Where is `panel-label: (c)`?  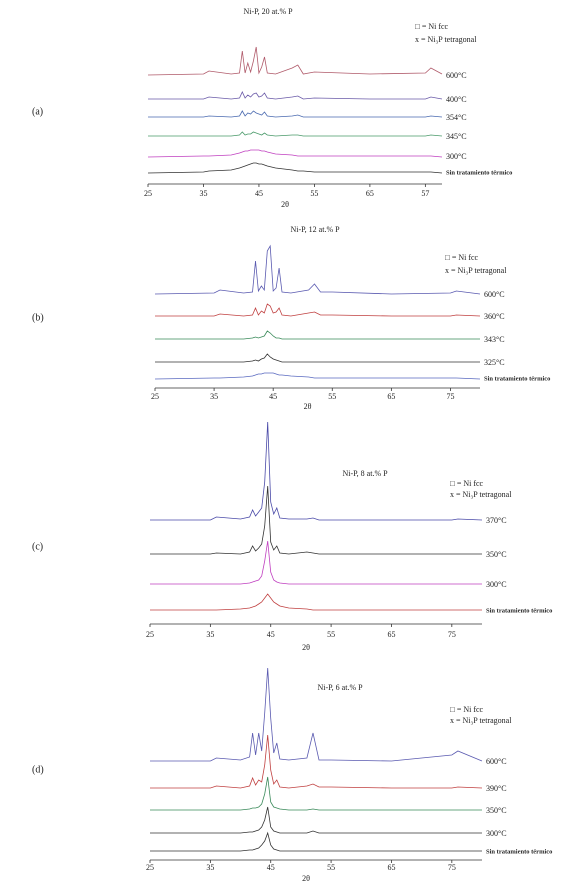 panel-label: (c) is located at coordinates (37, 546).